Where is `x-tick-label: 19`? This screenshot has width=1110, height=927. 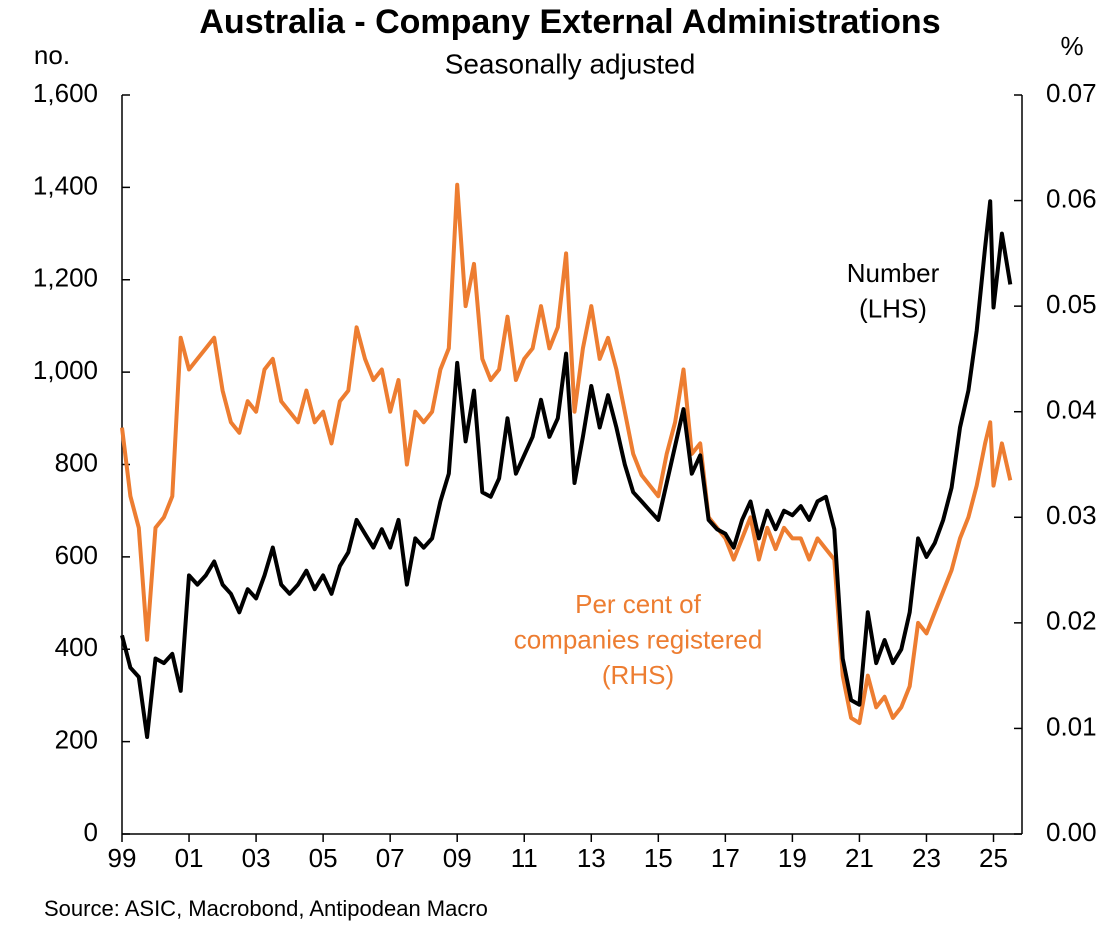
x-tick-label: 19 is located at coordinates (792, 858).